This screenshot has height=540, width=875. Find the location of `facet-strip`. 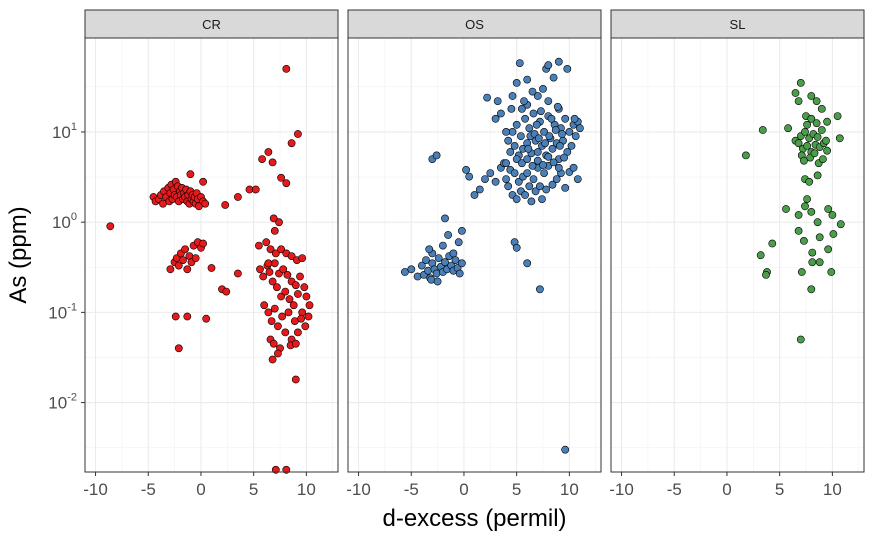

facet-strip is located at coordinates (211, 24).